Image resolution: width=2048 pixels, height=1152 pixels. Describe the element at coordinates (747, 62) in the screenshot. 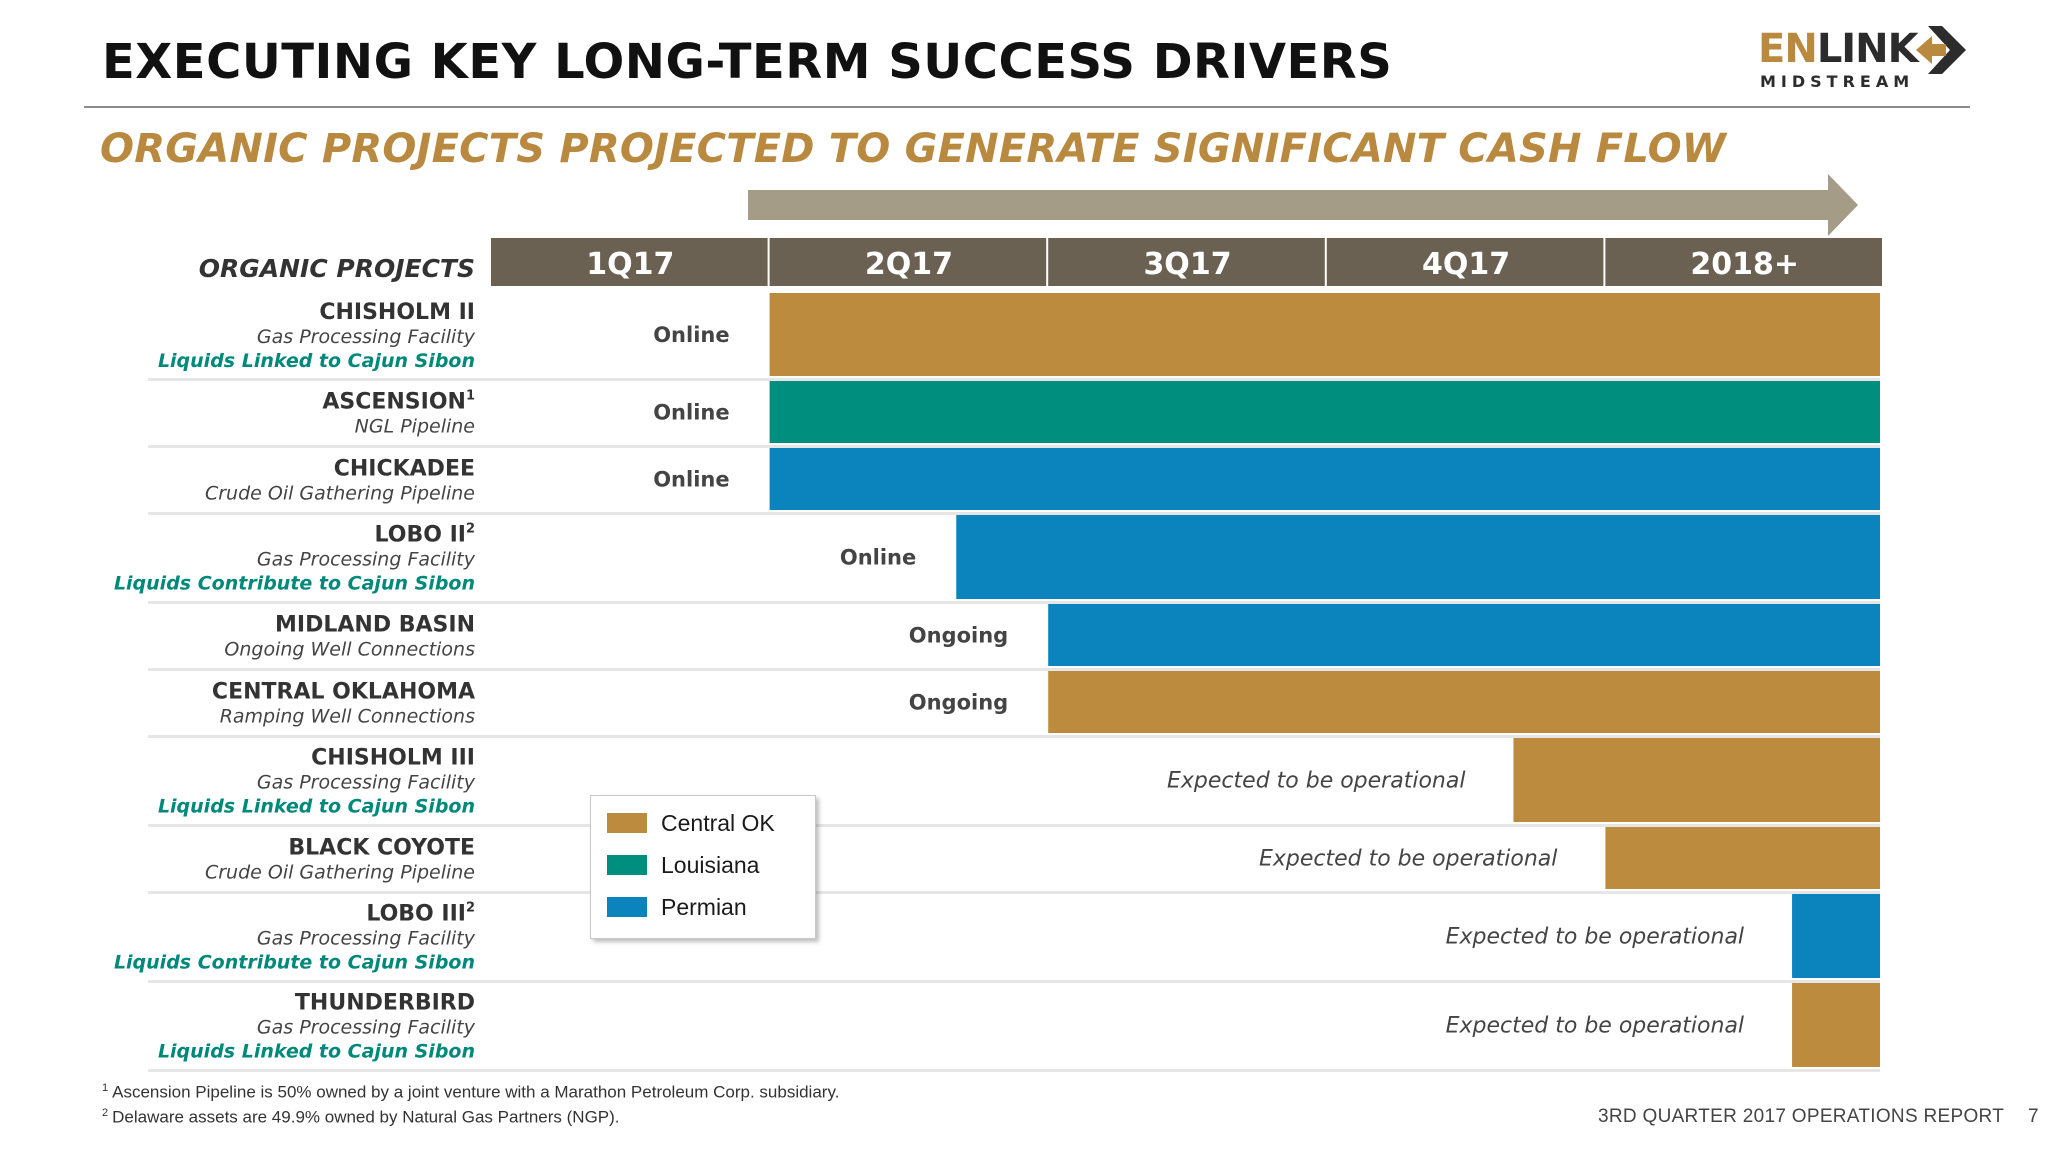

I see `page-title: EXECUTING KEY LONG-TERM SUCCESS DRIVERS` at that location.